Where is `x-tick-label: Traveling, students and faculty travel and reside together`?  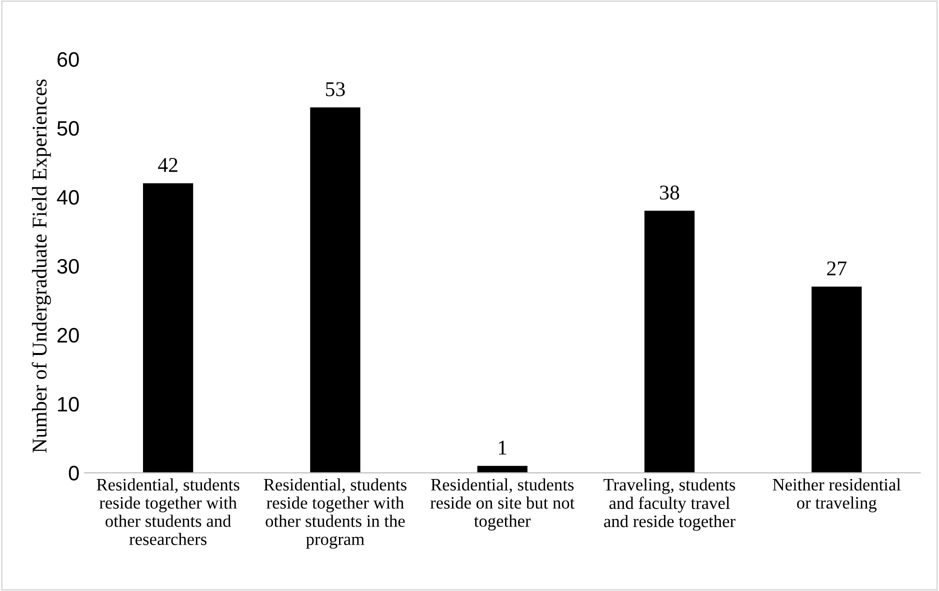 x-tick-label: Traveling, students and faculty travel and reside together is located at coordinates (670, 504).